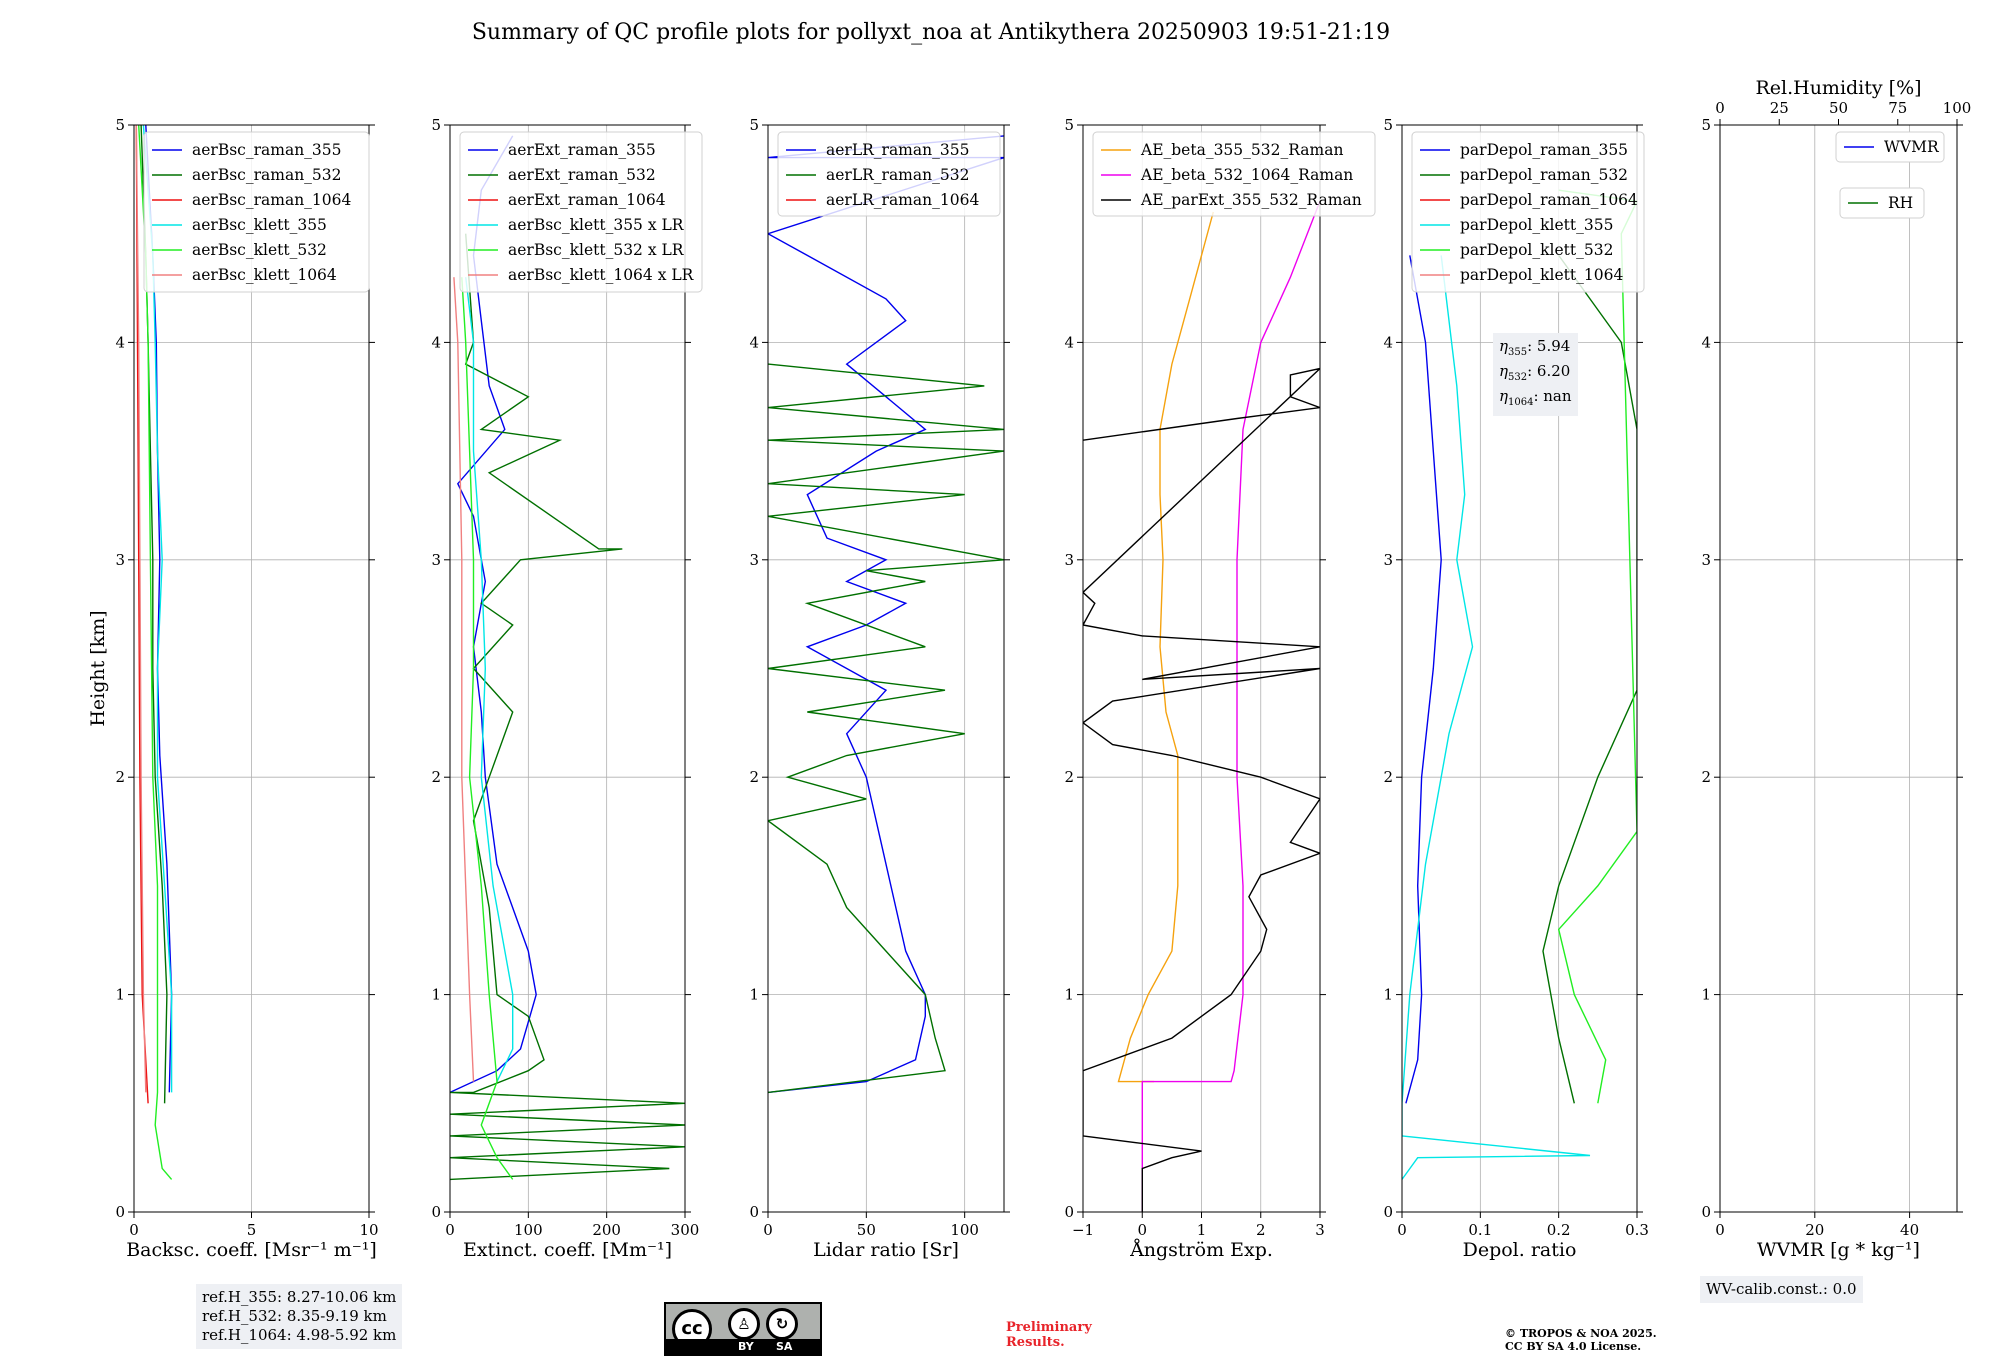 Image resolution: width=2000 pixels, height=1360 pixels. What do you see at coordinates (489, 679) in the screenshot?
I see `series-line-aerBsc_klett_355 x LR` at bounding box center [489, 679].